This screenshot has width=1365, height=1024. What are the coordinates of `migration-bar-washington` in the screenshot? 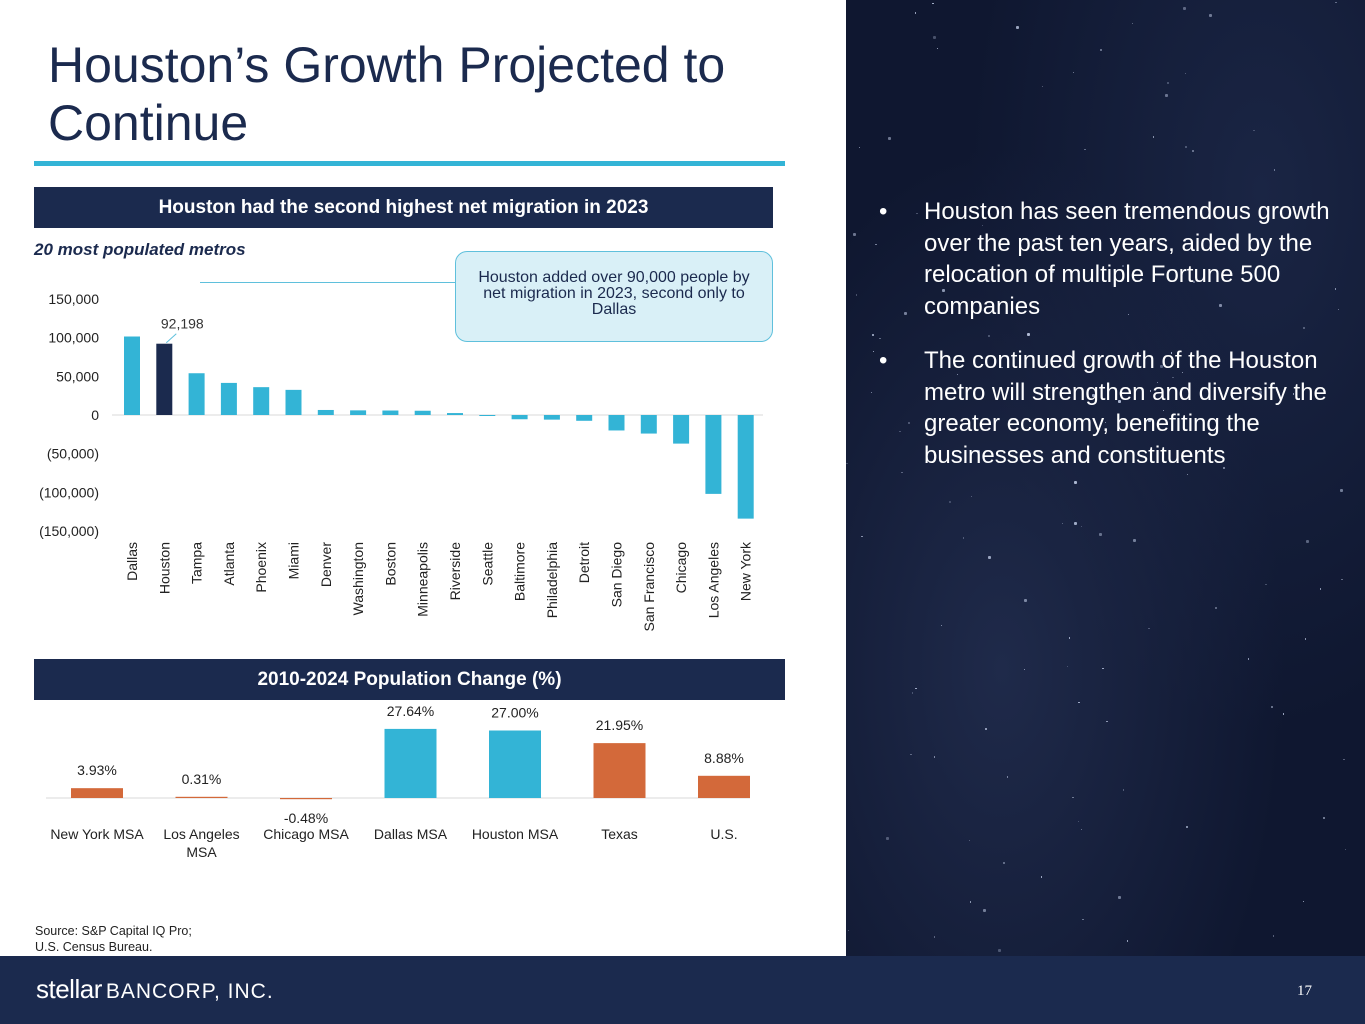 It's located at (358, 412).